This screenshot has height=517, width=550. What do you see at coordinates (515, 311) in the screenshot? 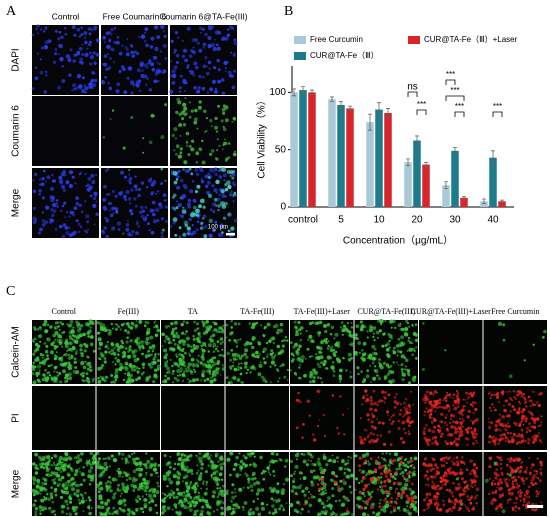
I see `column-header: Free Curcumin` at bounding box center [515, 311].